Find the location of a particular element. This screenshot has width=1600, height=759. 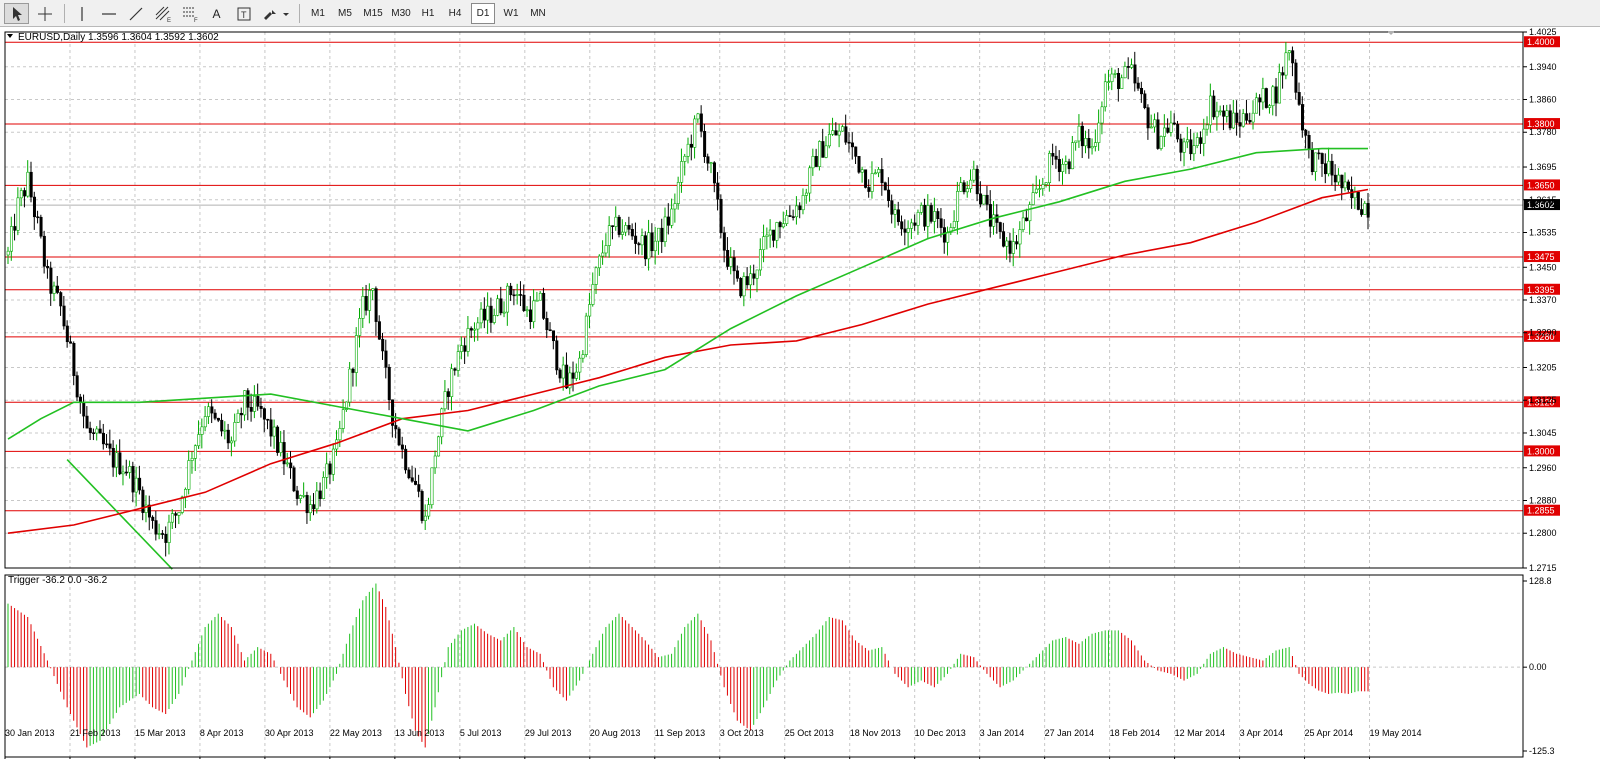

text-icon: A is located at coordinates (216, 13).